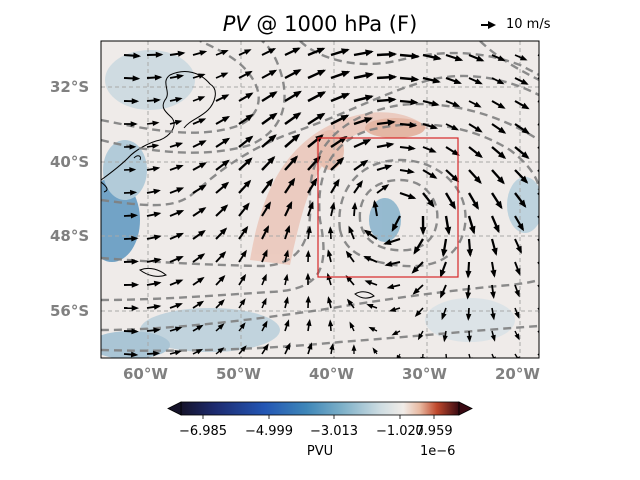 Image resolution: width=640 pixels, height=480 pixels. Describe the element at coordinates (331, 374) in the screenshot. I see `lon-label-40w: 40°W` at that location.